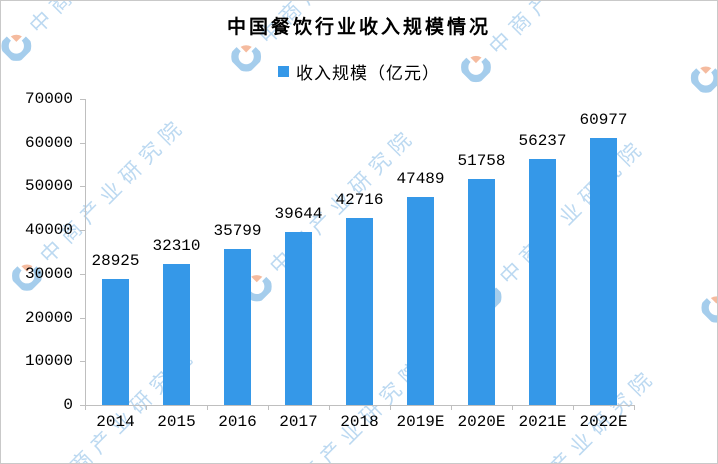  Describe the element at coordinates (48, 99) in the screenshot. I see `y-axis-label: 70000` at that location.